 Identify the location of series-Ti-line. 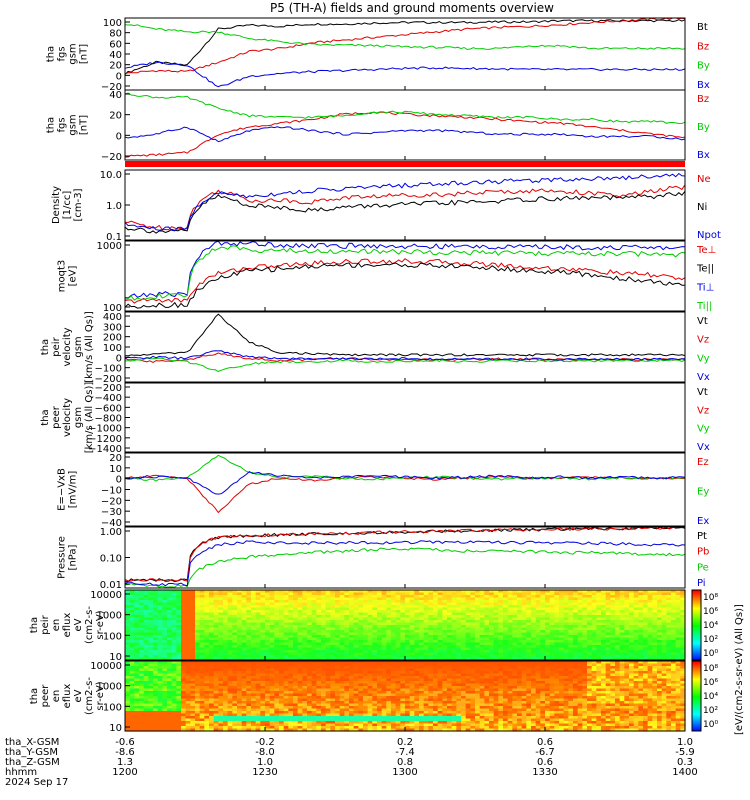
(405, 273).